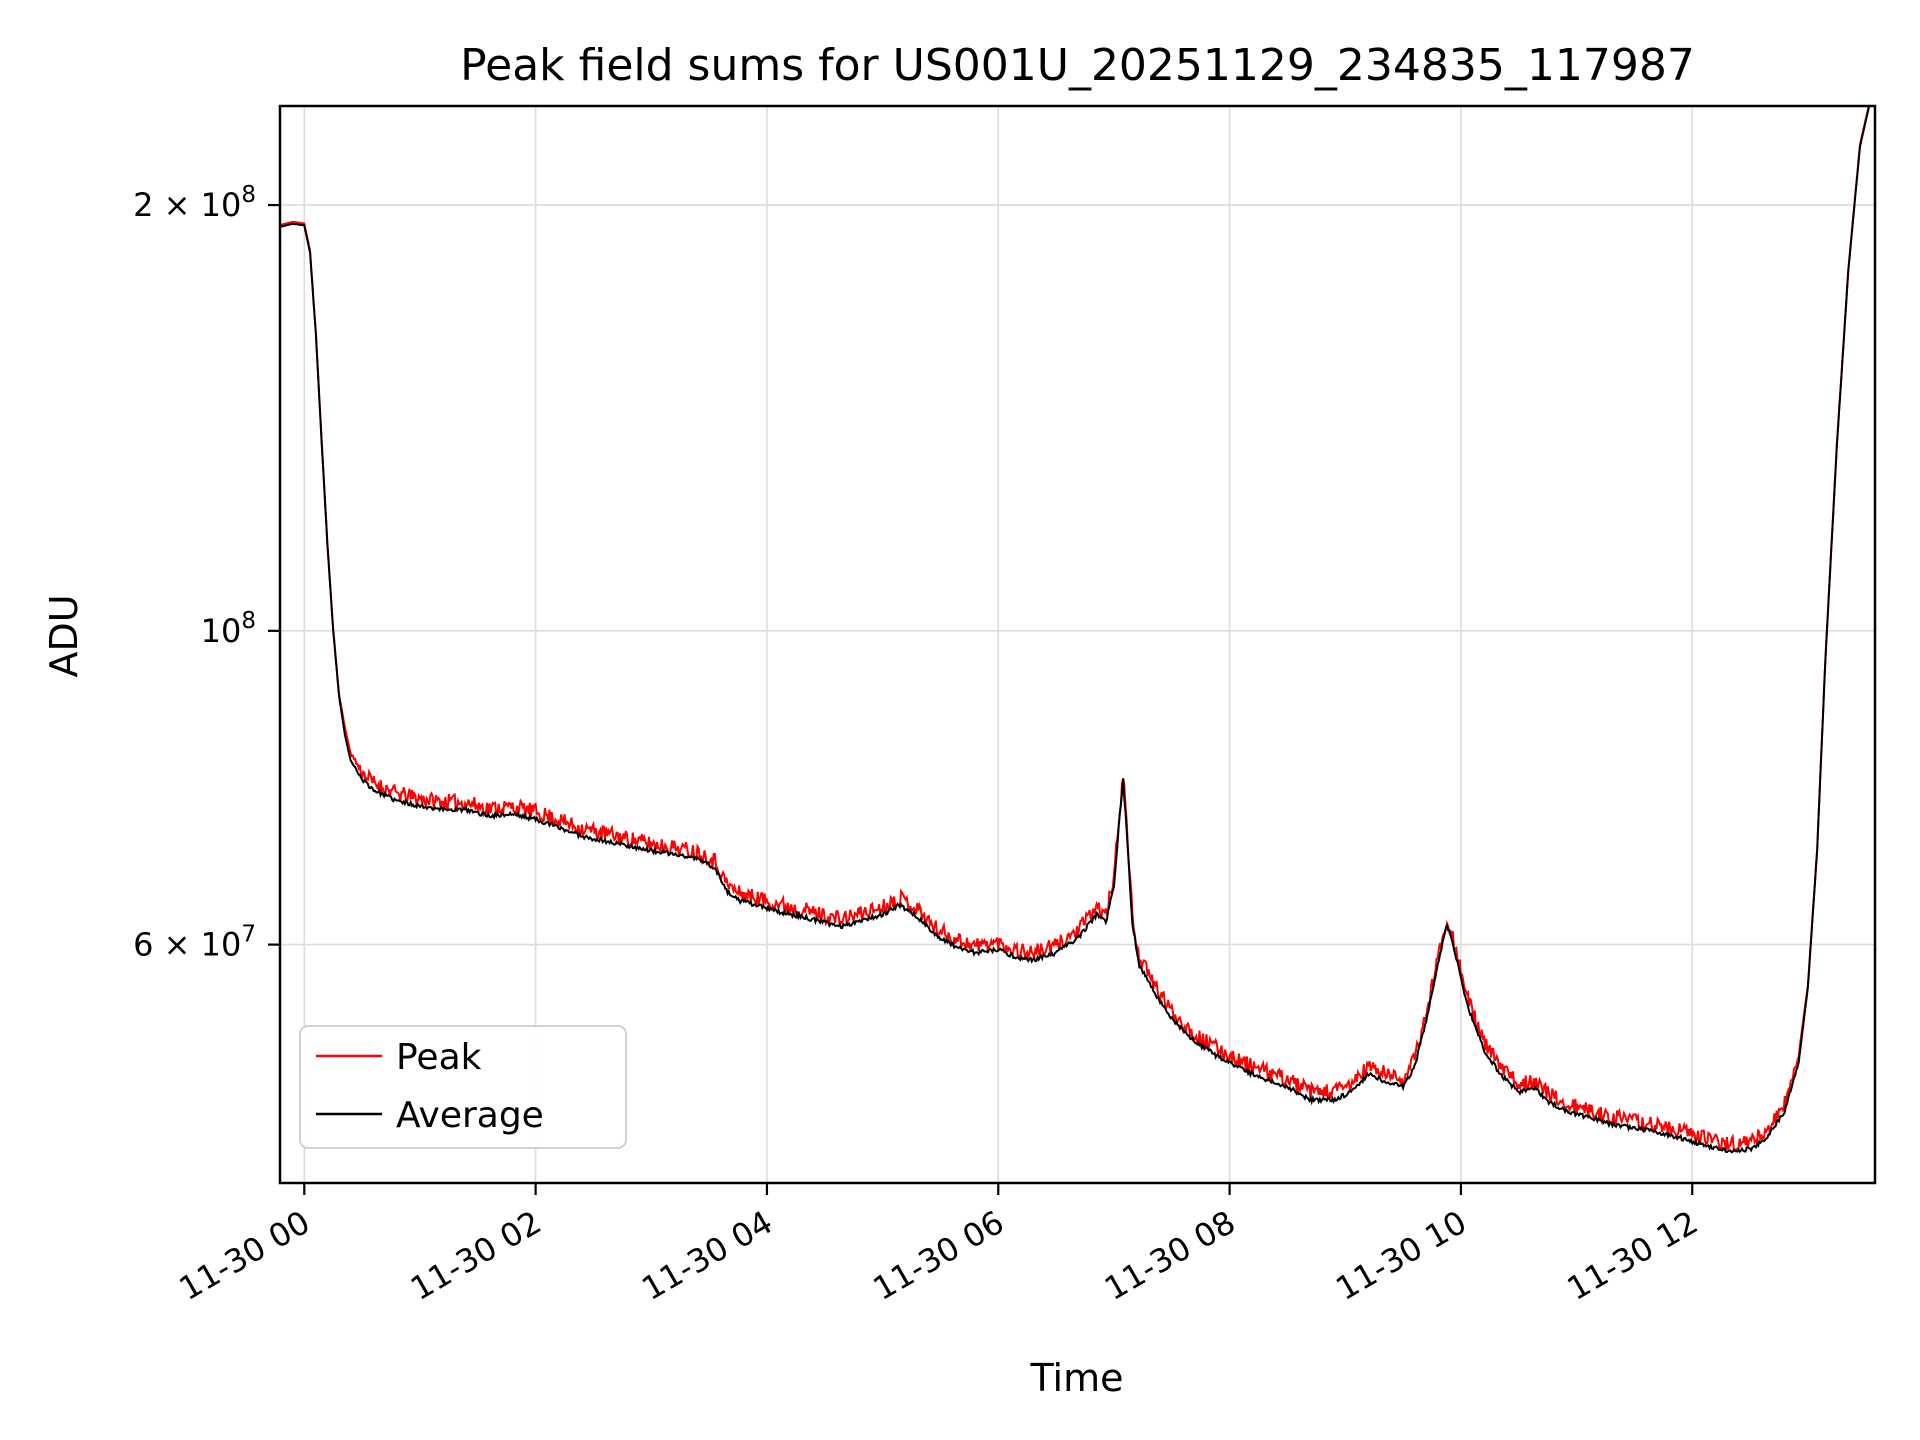  What do you see at coordinates (1170, 1255) in the screenshot?
I see `x-tick-label: 11-30 08` at bounding box center [1170, 1255].